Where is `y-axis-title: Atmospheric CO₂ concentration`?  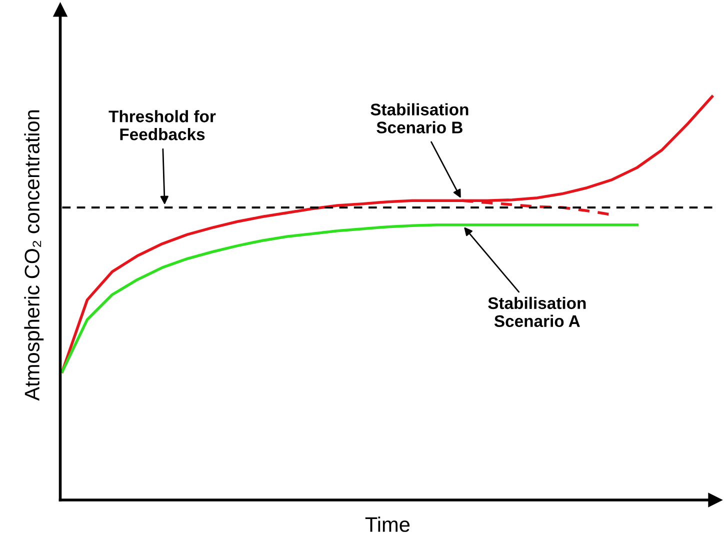 y-axis-title: Atmospheric CO₂ concentration is located at coordinates (34, 255).